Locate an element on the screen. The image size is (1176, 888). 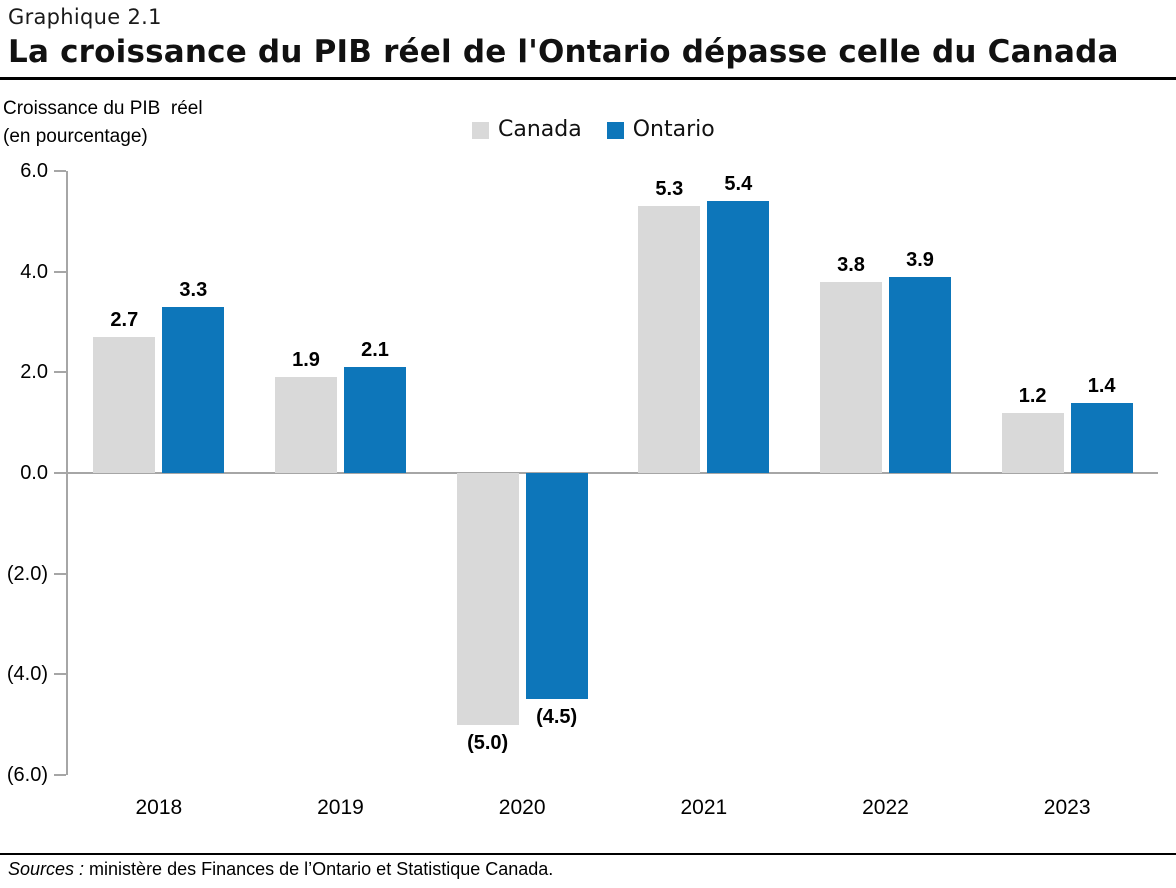
legend-label-ontario: Ontario is located at coordinates (673, 129).